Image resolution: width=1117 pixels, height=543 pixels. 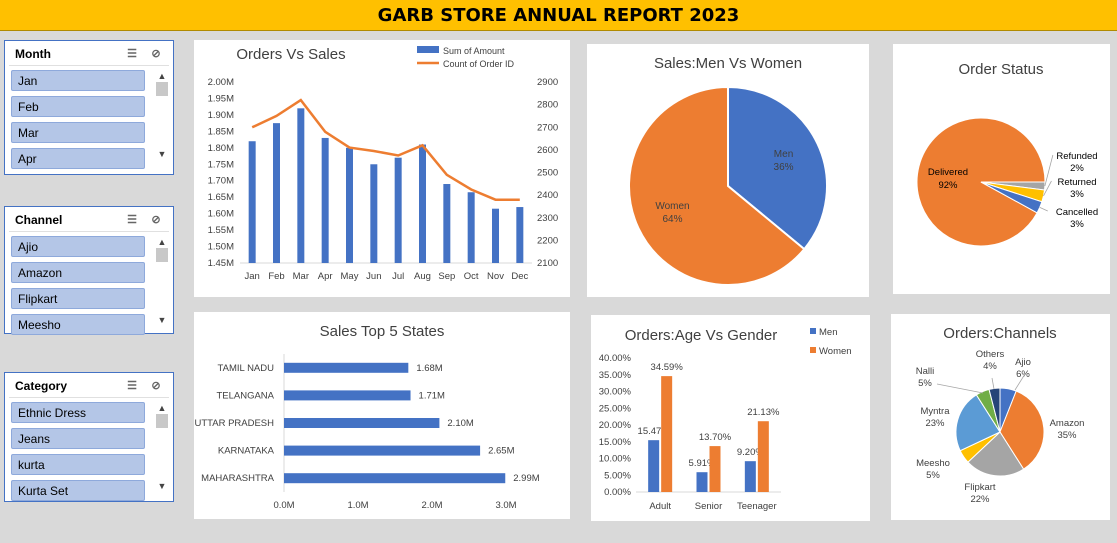 I want to click on x-tick-label: Jul, so click(x=398, y=276).